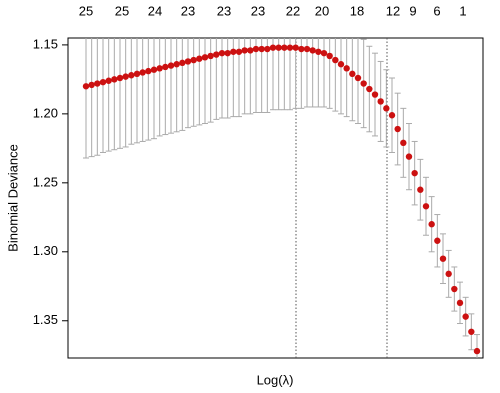 This screenshot has height=393, width=500. What do you see at coordinates (462, 10) in the screenshot?
I see `top-axis-label: 1` at bounding box center [462, 10].